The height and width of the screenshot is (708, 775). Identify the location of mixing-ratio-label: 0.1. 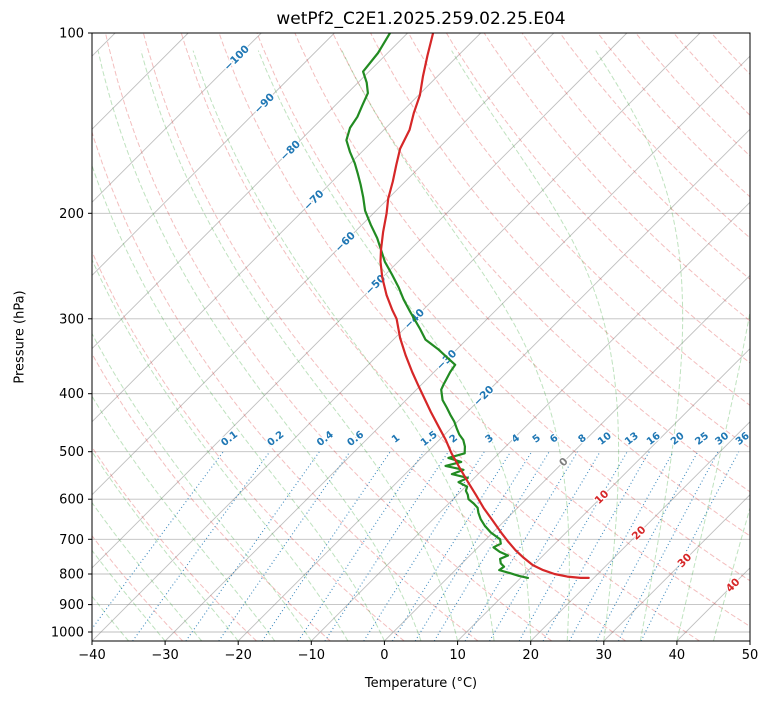
(229, 439).